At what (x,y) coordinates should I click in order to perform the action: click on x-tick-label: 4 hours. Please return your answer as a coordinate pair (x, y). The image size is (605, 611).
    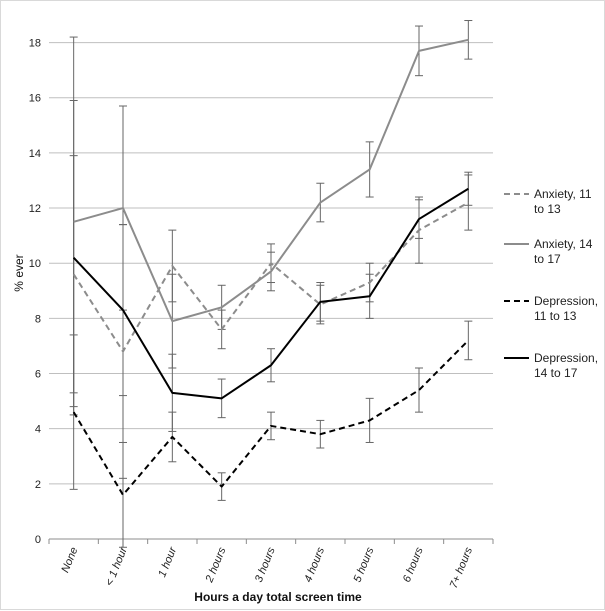
    Looking at the image, I should click on (314, 564).